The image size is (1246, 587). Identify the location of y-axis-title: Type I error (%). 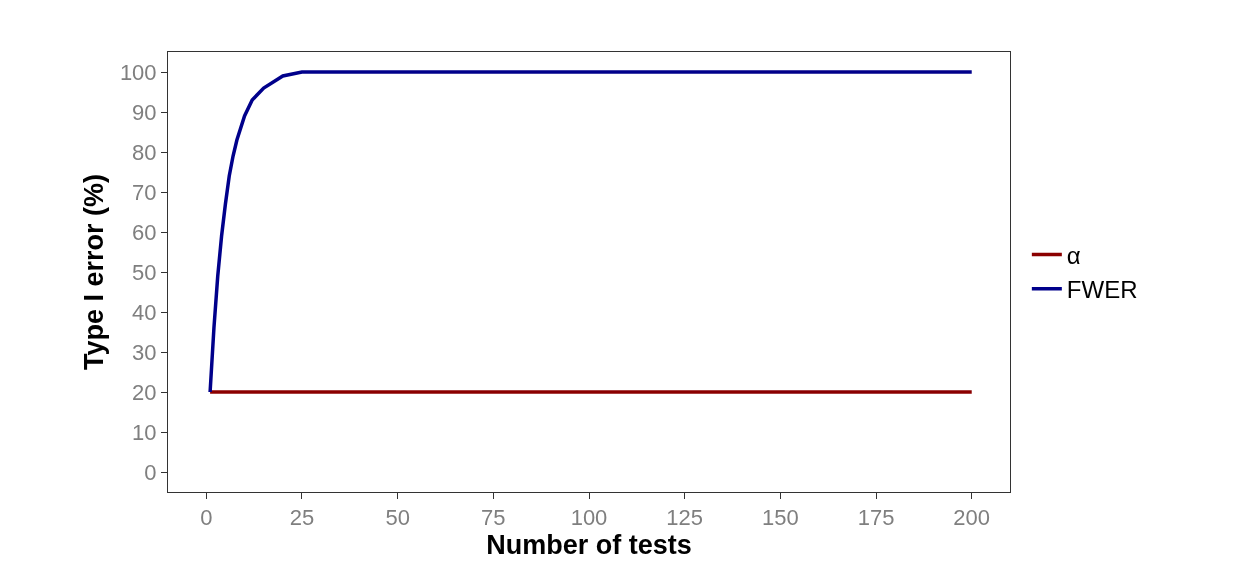
(93, 272).